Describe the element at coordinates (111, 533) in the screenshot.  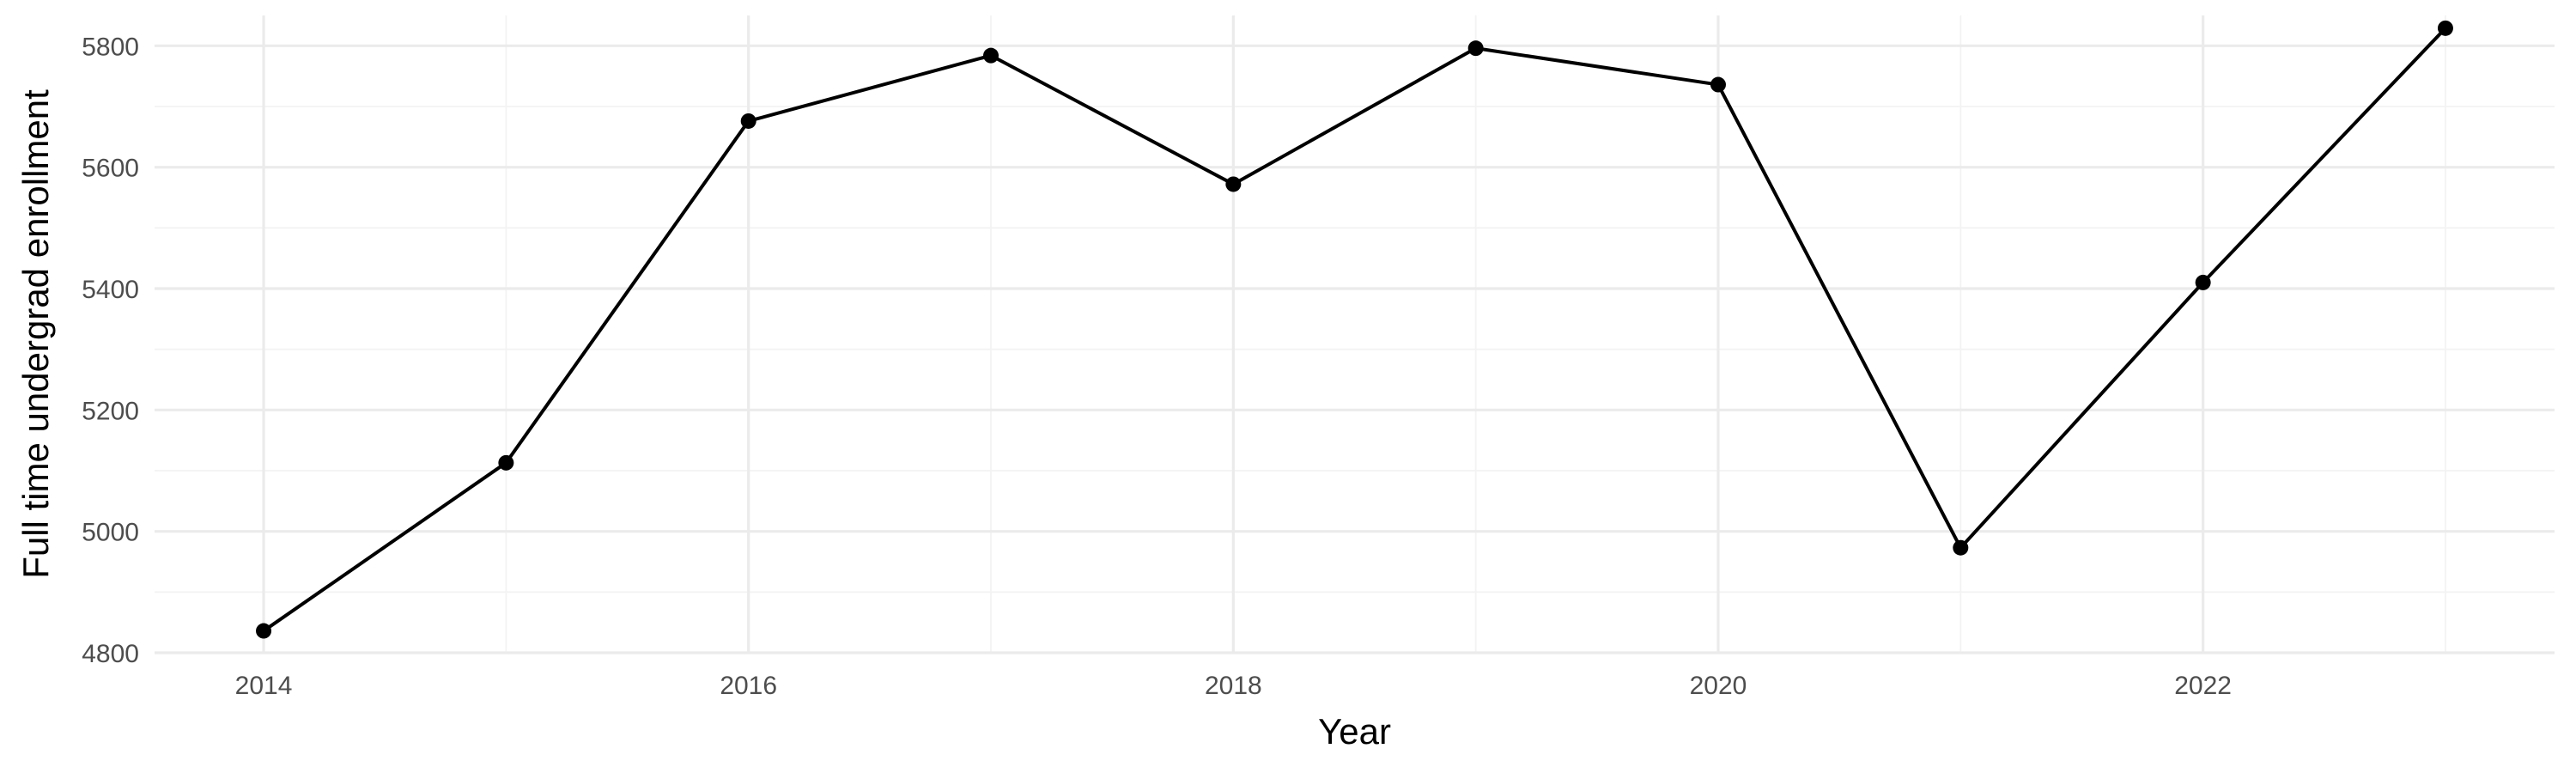
I see `y-tick-label: 5000` at that location.